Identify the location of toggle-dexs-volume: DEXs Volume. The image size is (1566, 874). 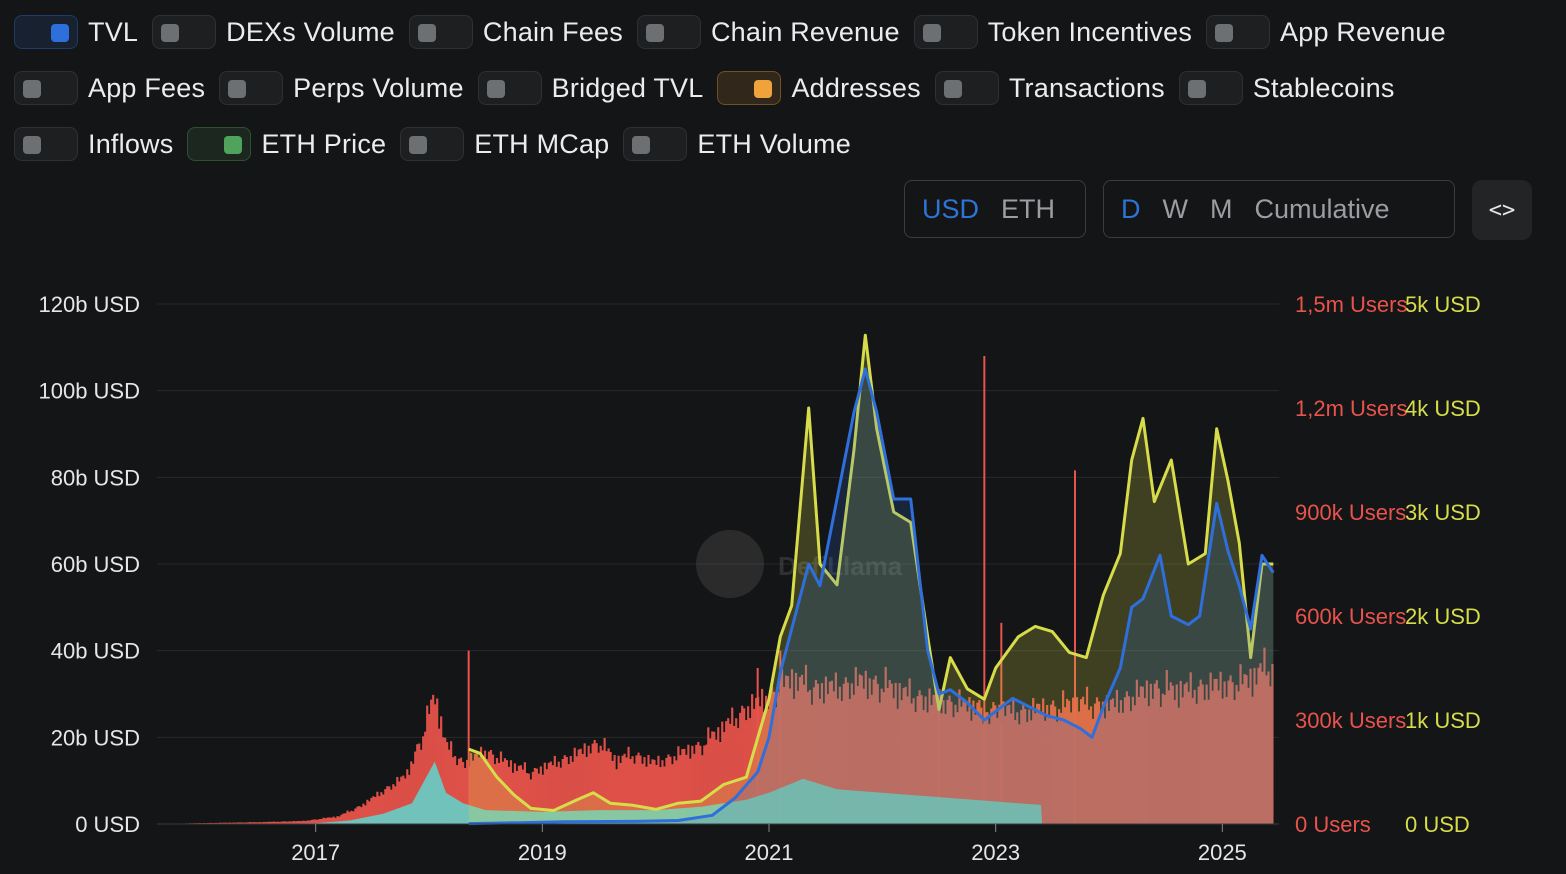
(273, 32).